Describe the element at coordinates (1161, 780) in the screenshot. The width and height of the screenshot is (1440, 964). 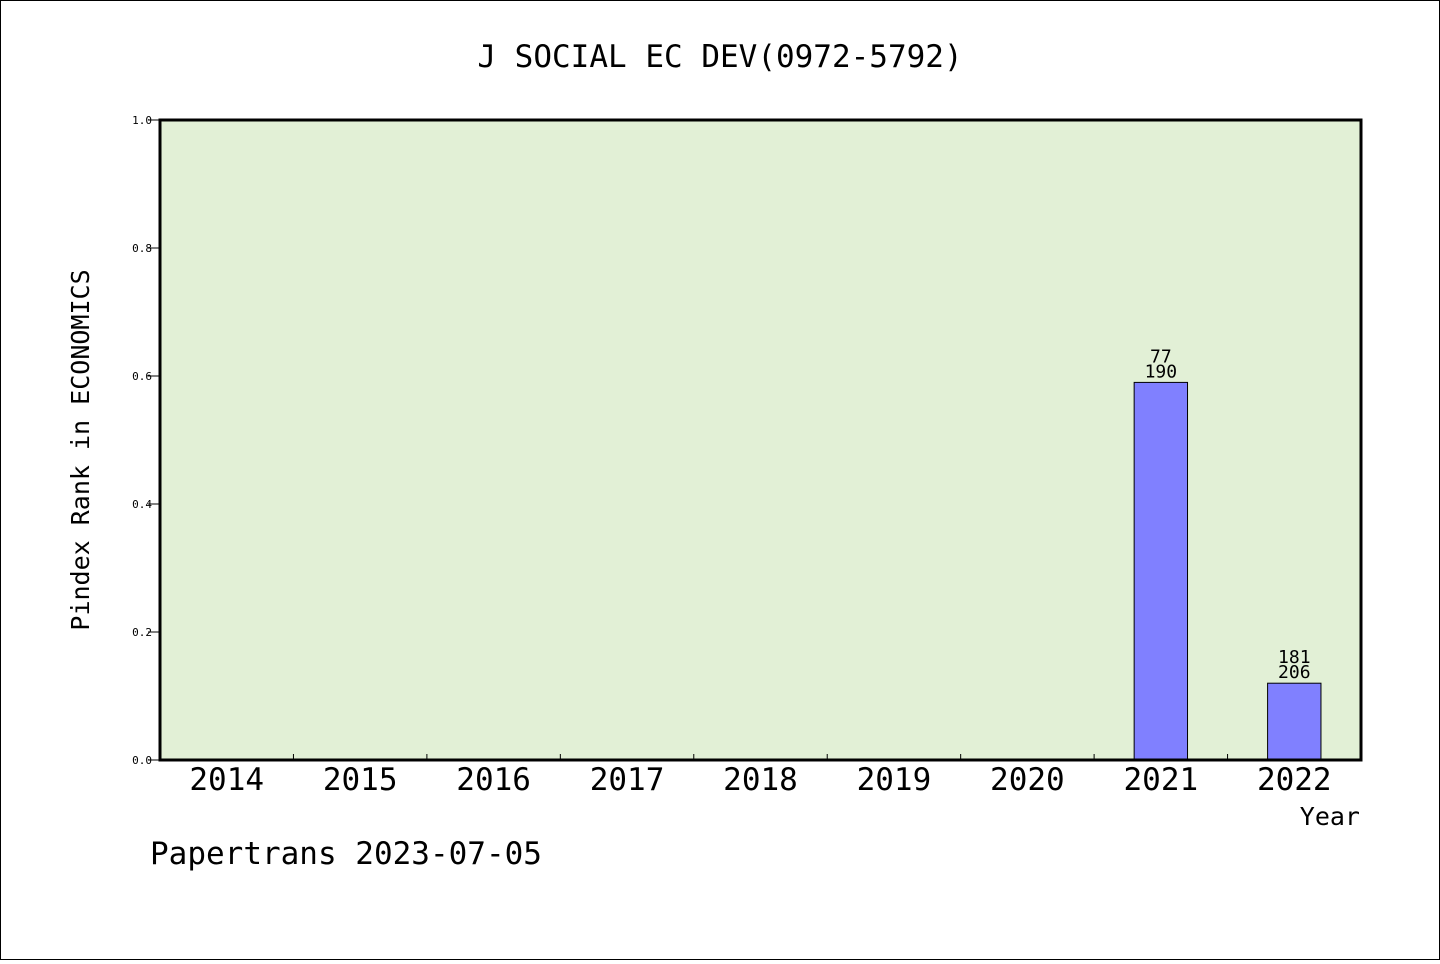
I see `x-tick-label: 2021` at that location.